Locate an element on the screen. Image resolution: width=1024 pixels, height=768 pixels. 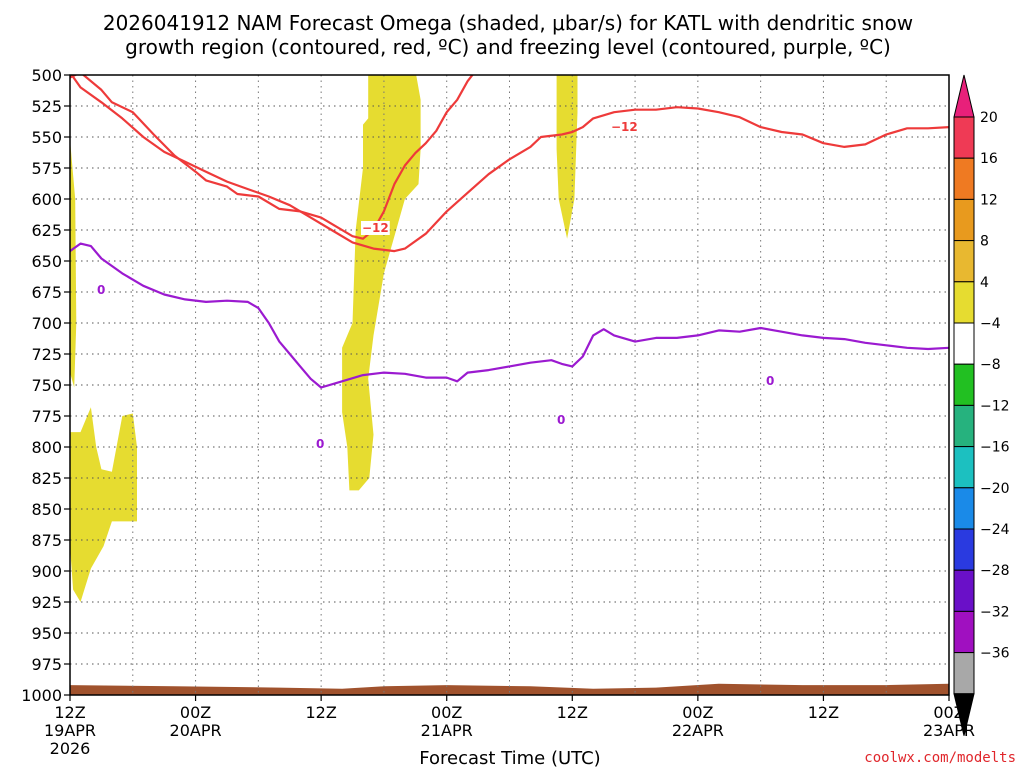
y-tick-label: 750 is located at coordinates (46, 385).